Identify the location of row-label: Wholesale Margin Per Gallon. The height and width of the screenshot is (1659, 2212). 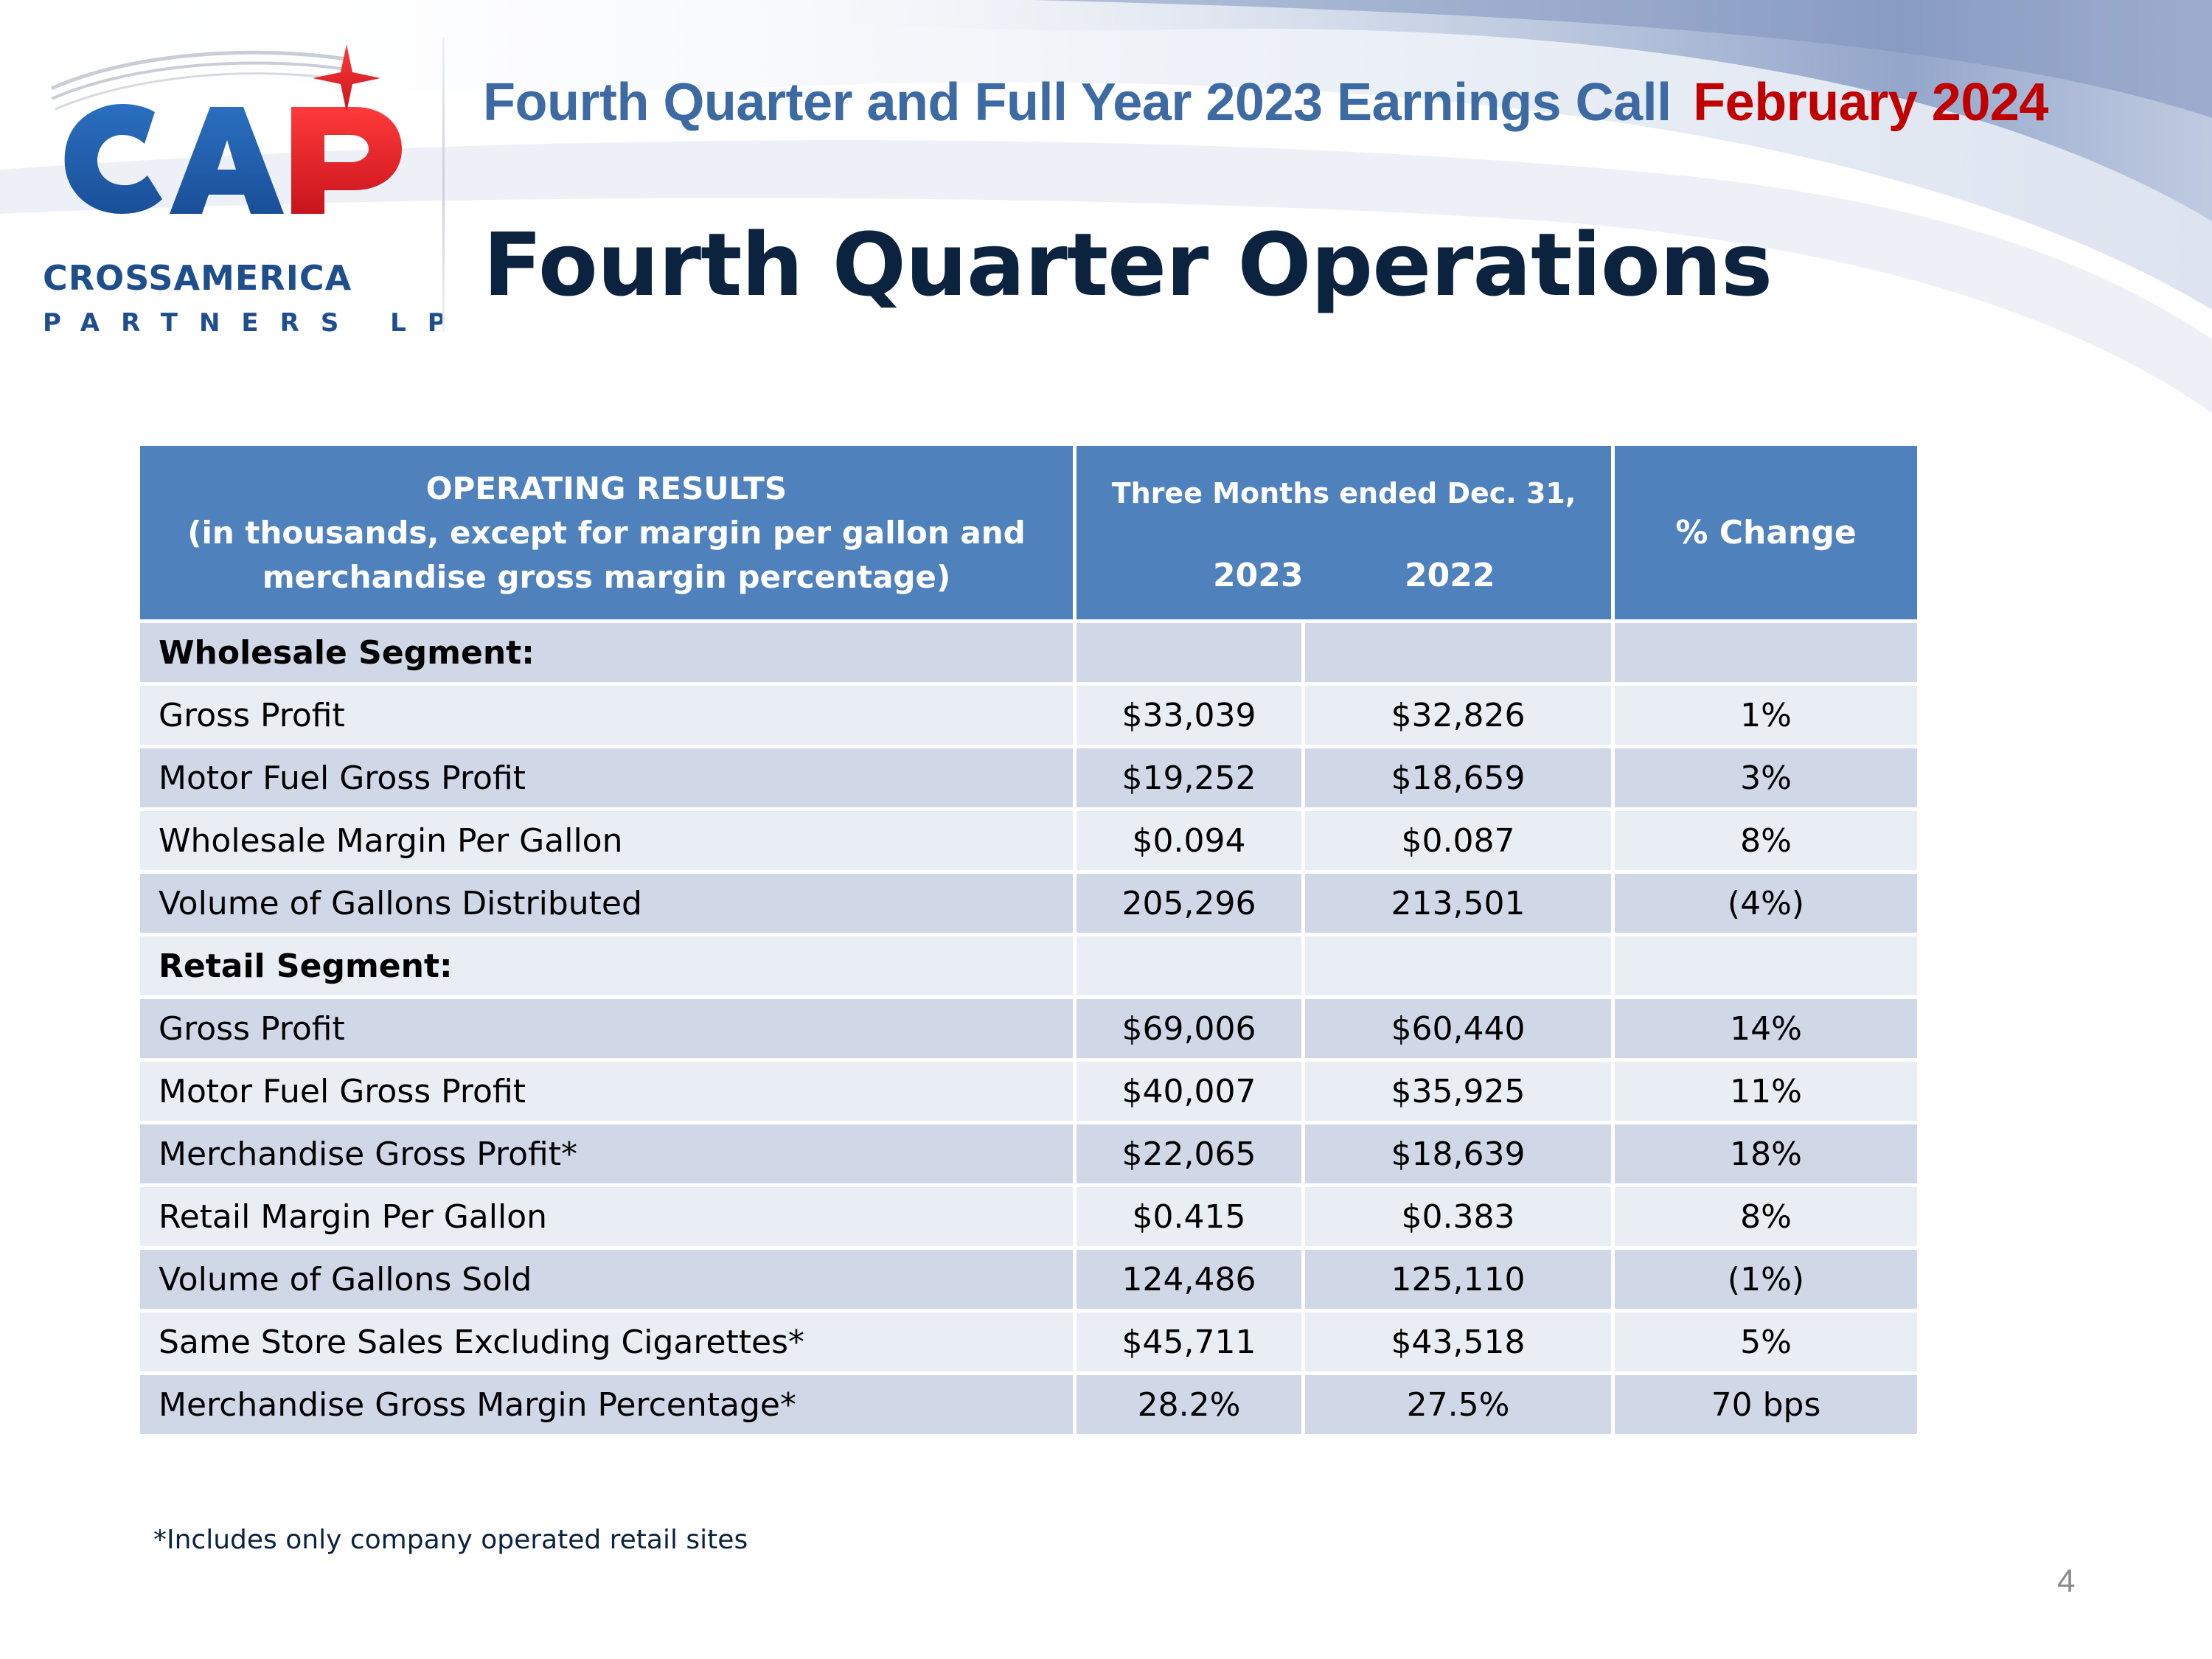
(606, 840).